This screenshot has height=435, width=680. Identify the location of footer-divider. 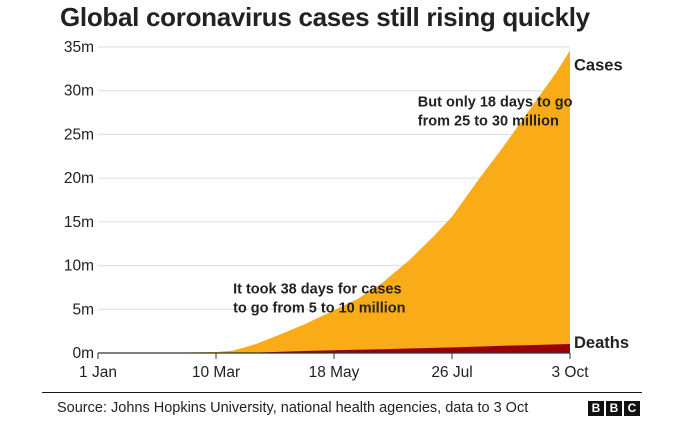
(342, 392).